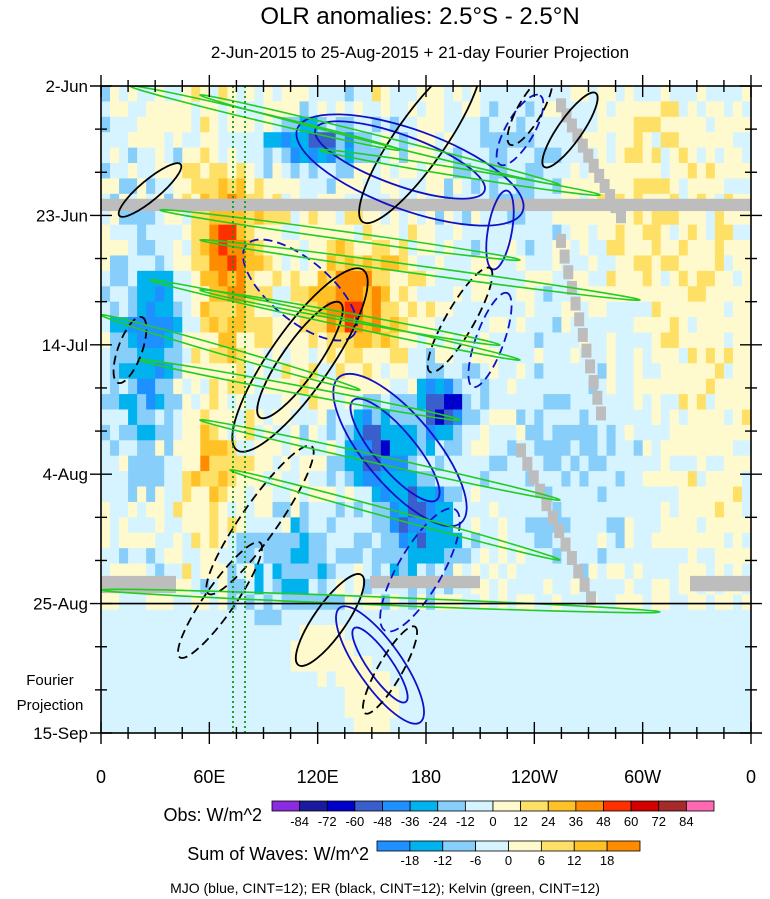  Describe the element at coordinates (382, 821) in the screenshot. I see `colorbar-level-label: -48` at that location.